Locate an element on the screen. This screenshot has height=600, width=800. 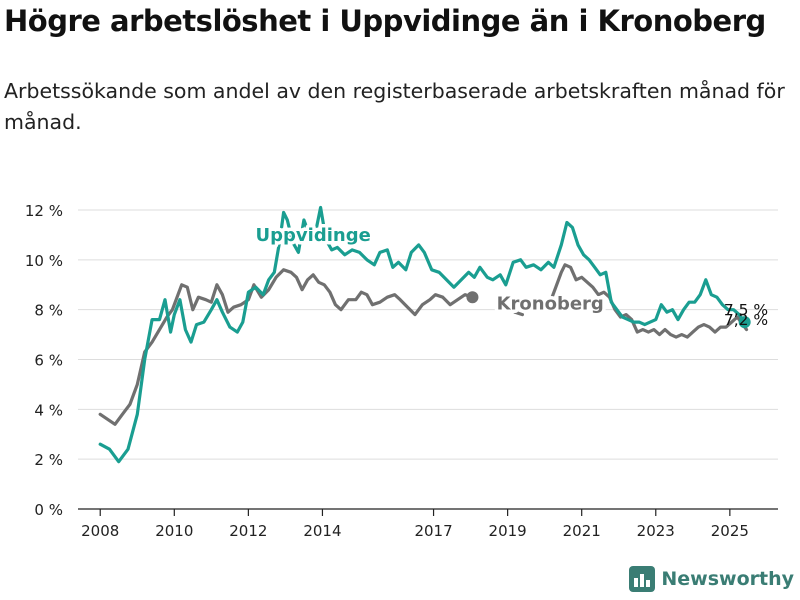
x-tick-label: 2017 is located at coordinates (433, 531).